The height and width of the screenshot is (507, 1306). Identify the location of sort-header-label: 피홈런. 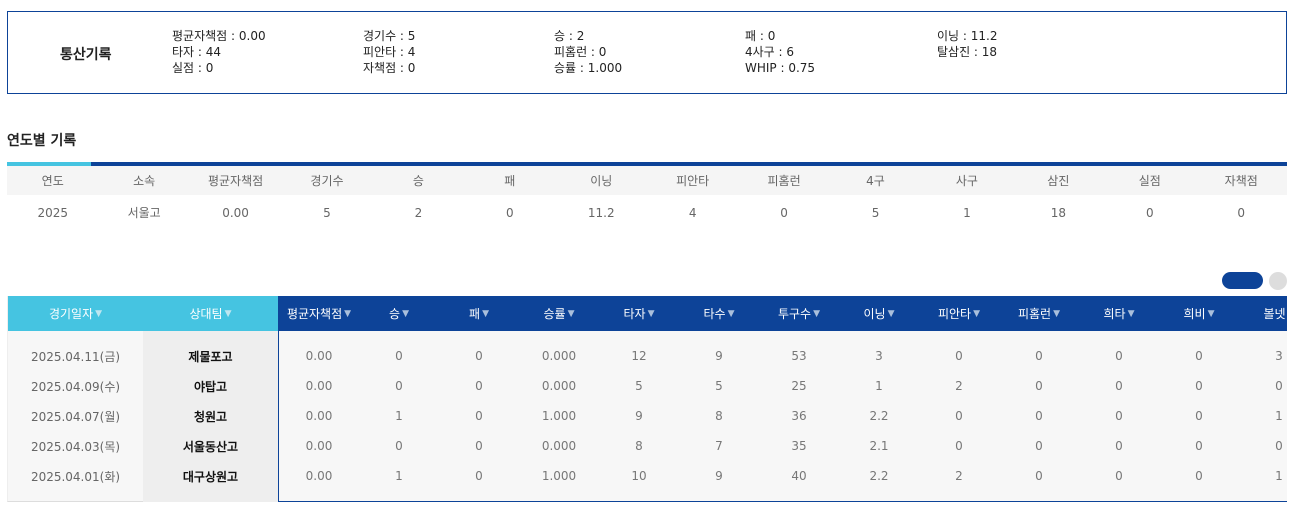
(1034, 314).